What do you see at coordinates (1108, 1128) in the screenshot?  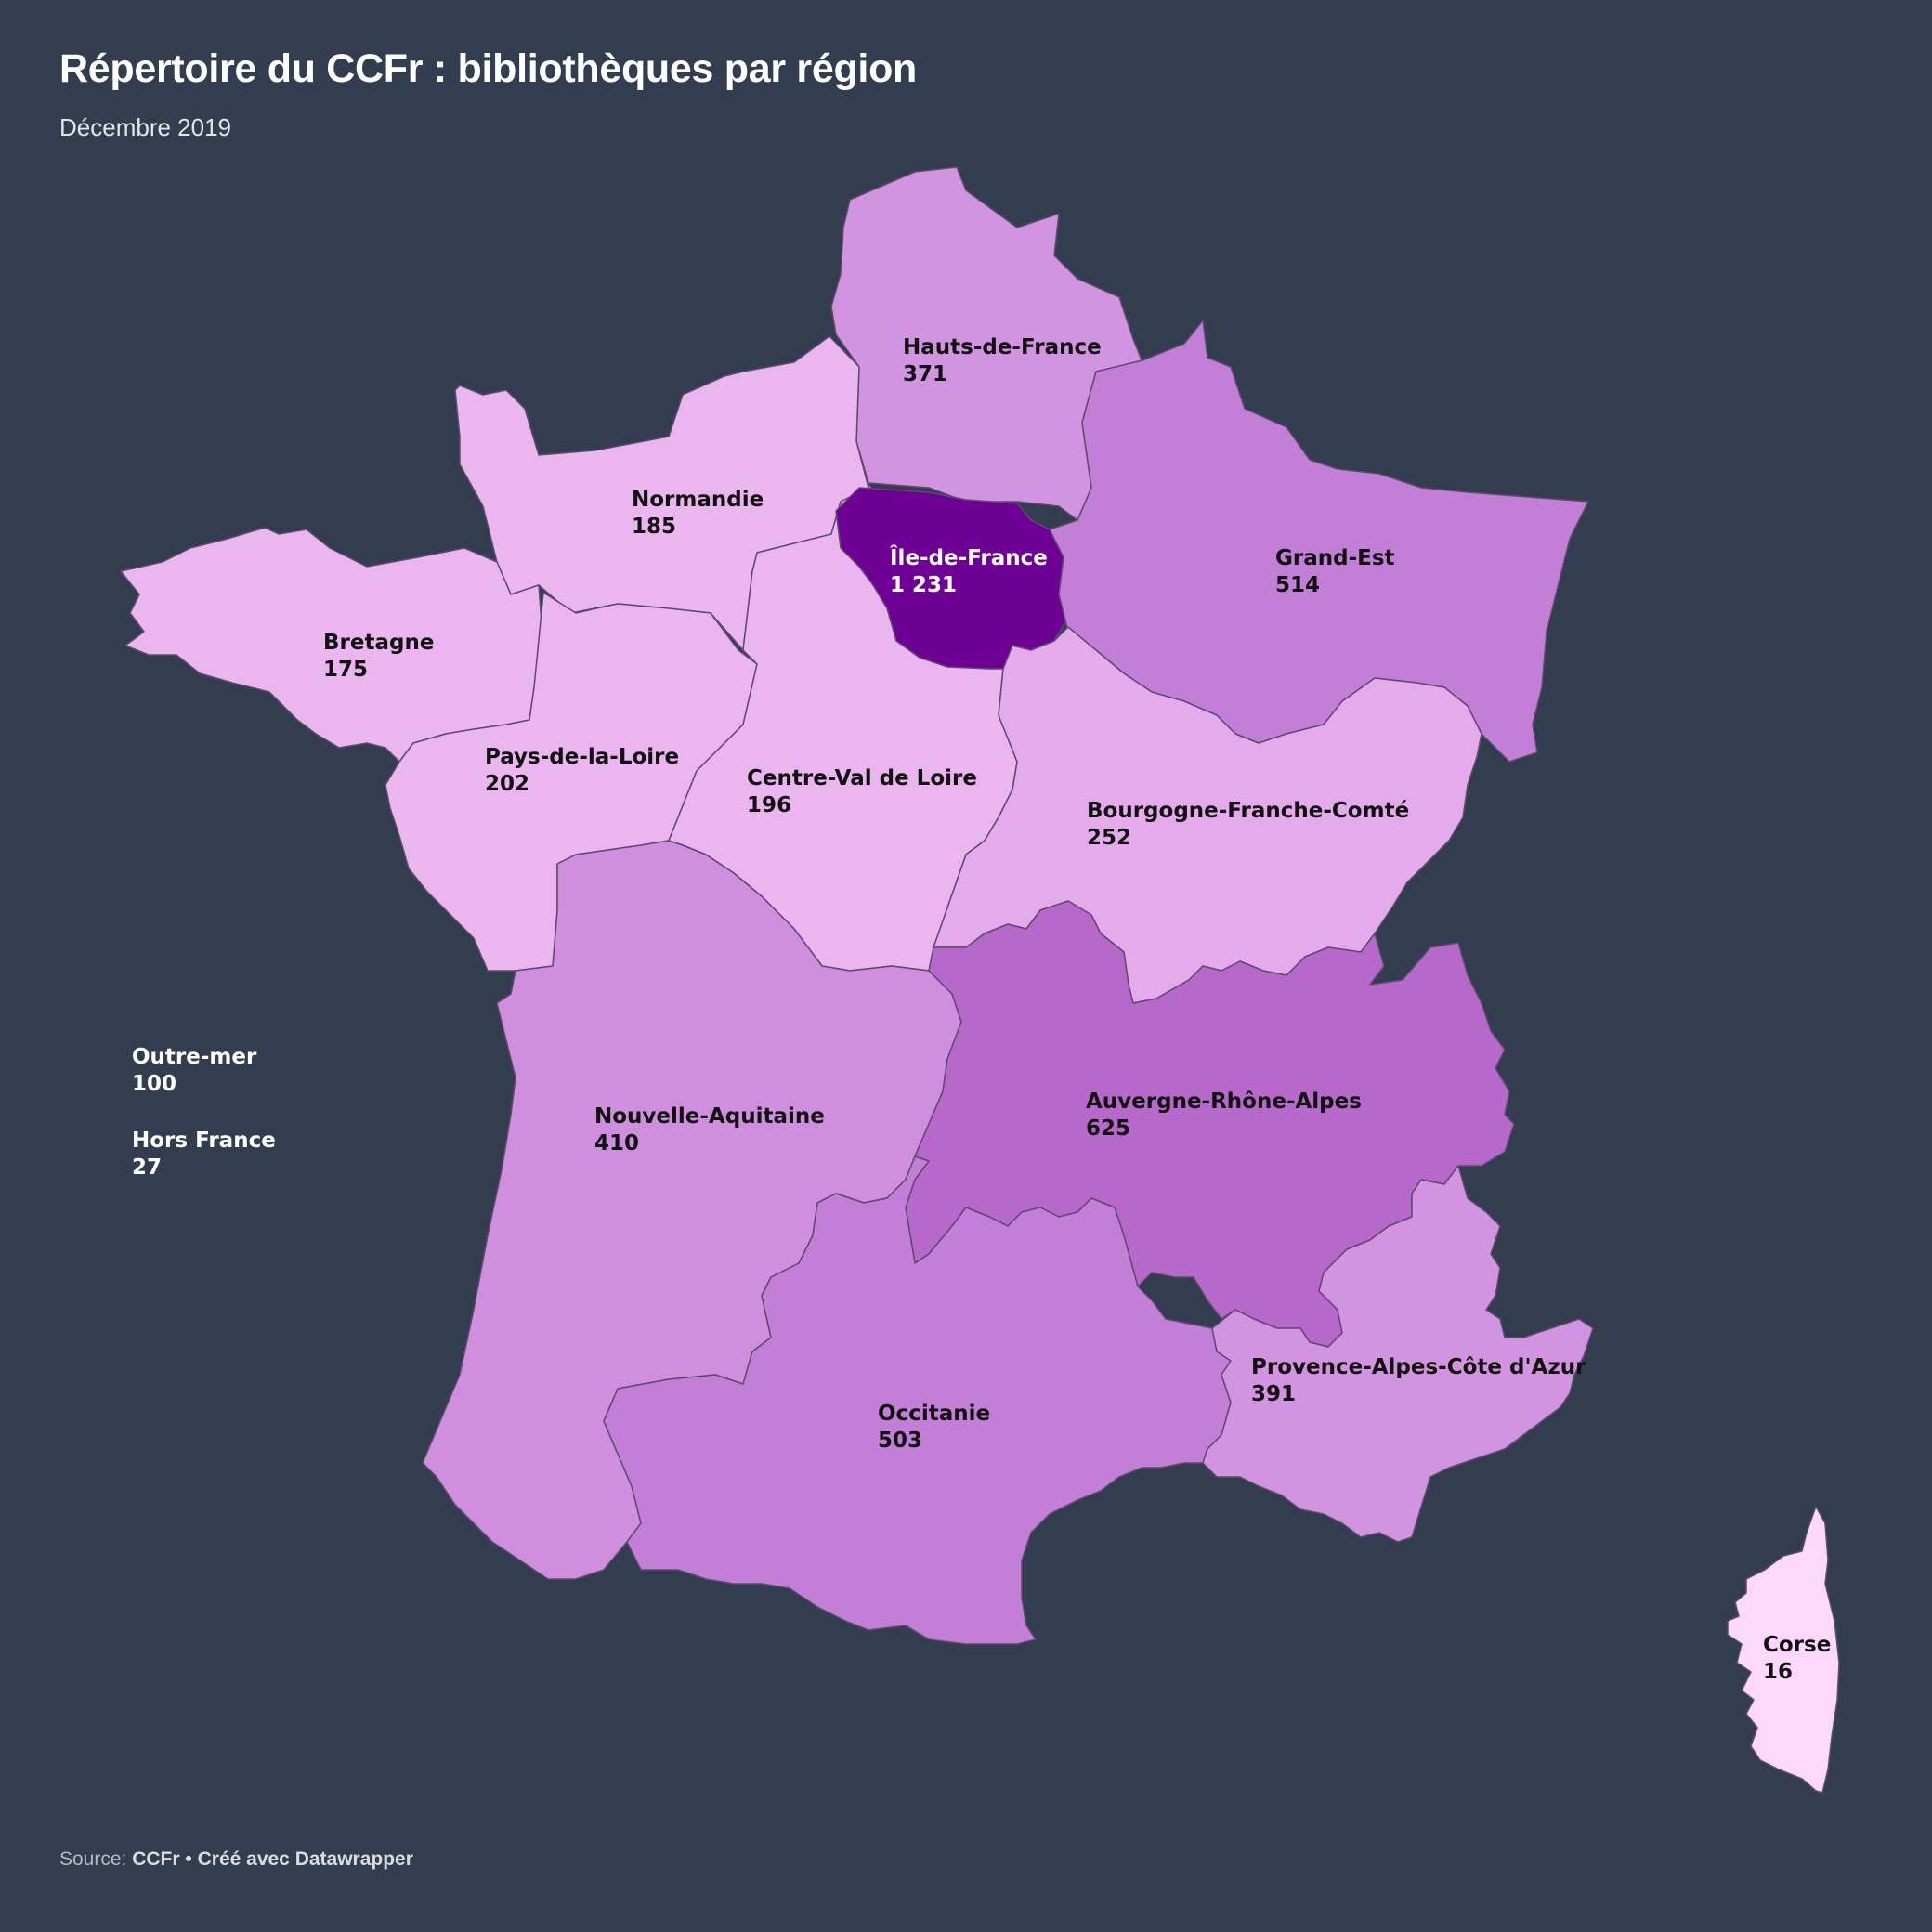 I see `label-value-auvergne-rhone-alpes: 625` at bounding box center [1108, 1128].